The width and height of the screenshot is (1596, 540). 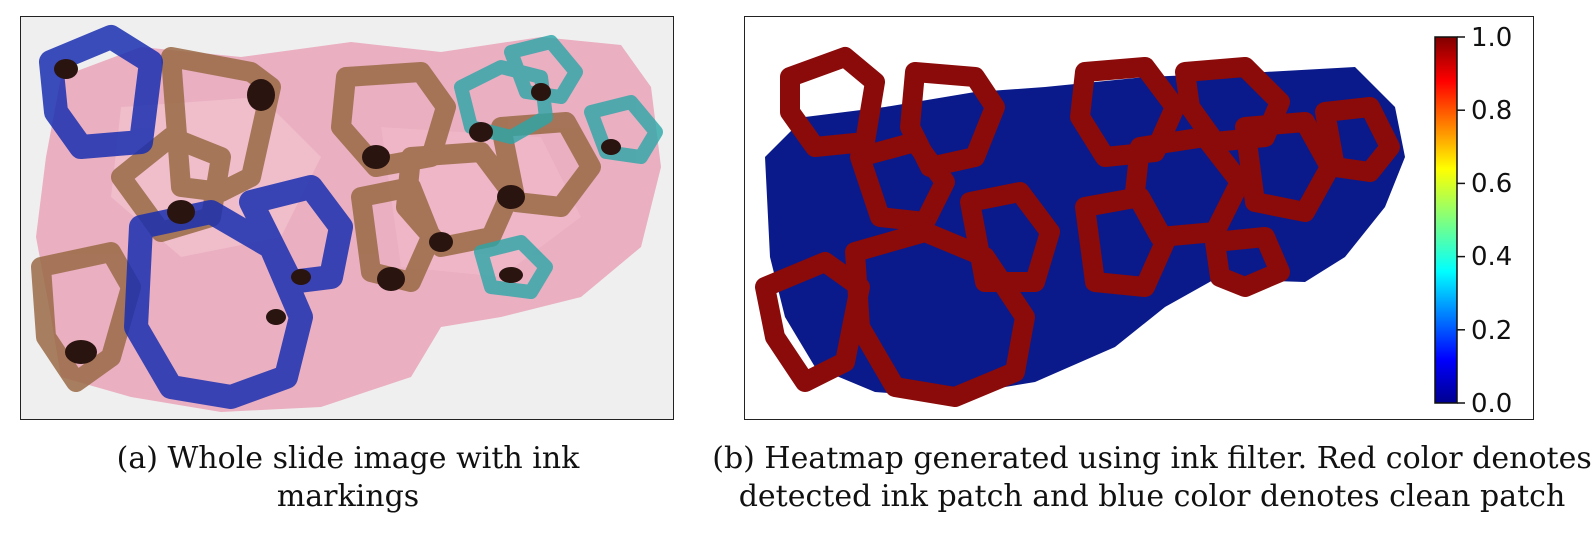 I want to click on colorbar-tick-label: 1.0, so click(x=1491, y=38).